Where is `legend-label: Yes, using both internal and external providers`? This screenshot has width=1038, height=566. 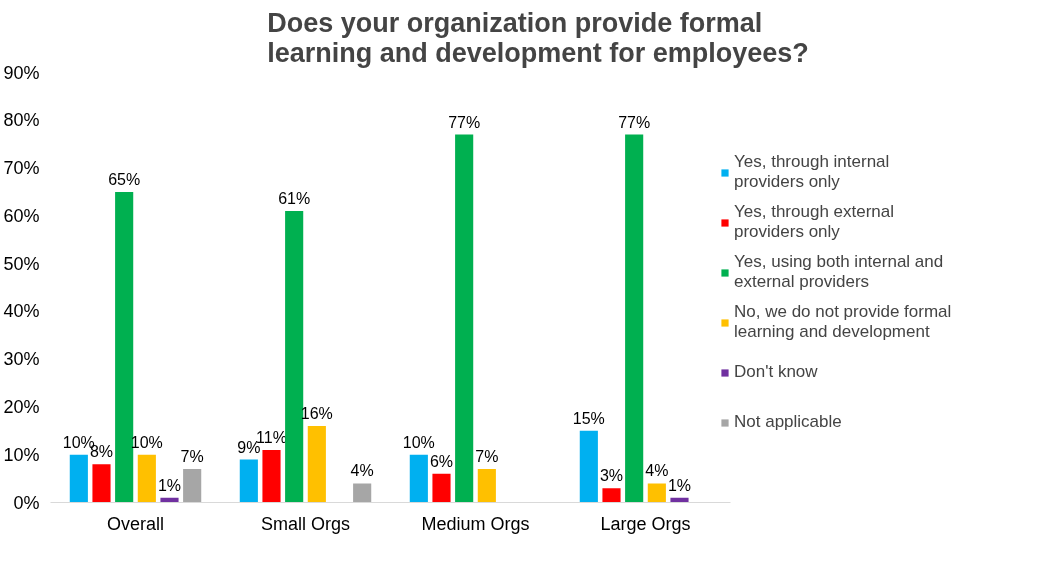 legend-label: Yes, using both internal and external providers is located at coordinates (839, 272).